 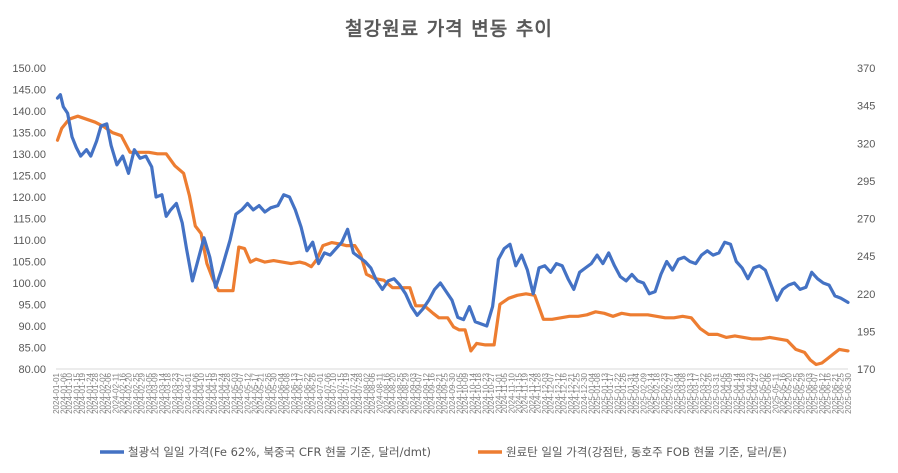 What do you see at coordinates (95, 392) in the screenshot?
I see `x-axis-tick-label: 2024-01-28` at bounding box center [95, 392].